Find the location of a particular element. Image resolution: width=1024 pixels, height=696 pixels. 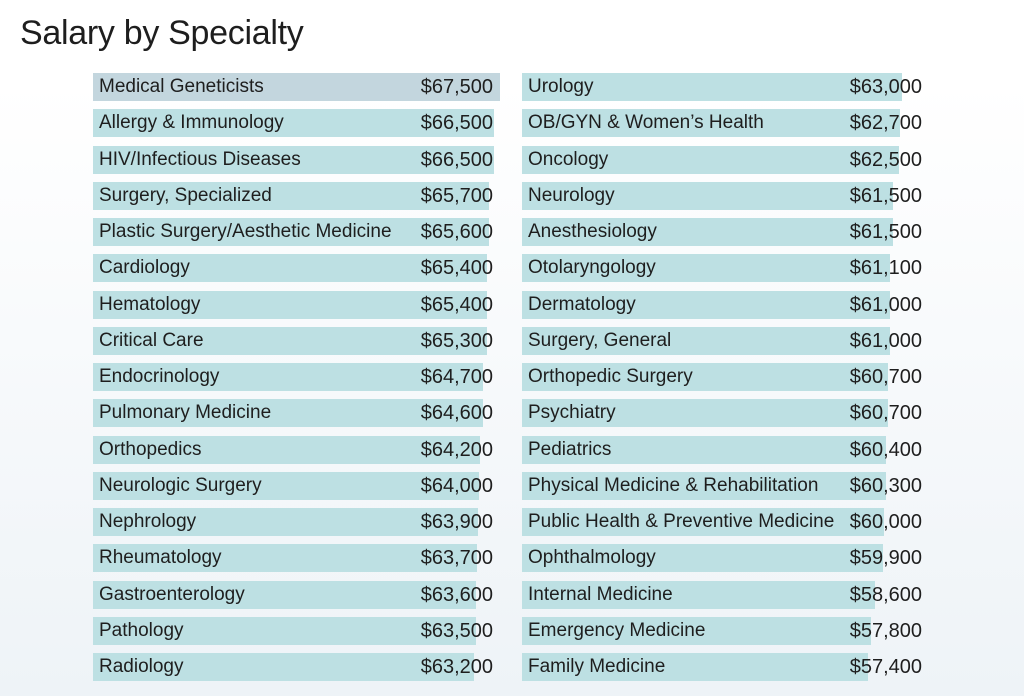

value-label: $64,700 is located at coordinates (456, 377).